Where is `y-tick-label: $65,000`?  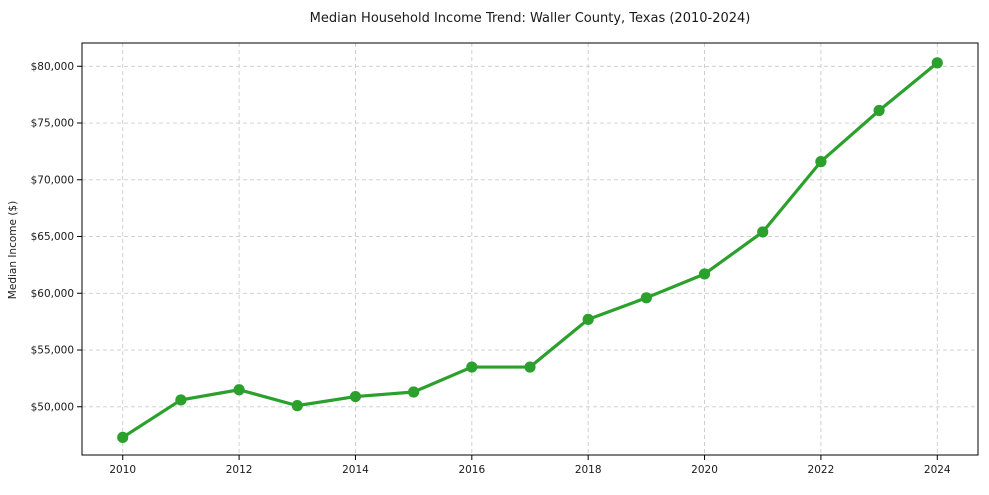 y-tick-label: $65,000 is located at coordinates (52, 237).